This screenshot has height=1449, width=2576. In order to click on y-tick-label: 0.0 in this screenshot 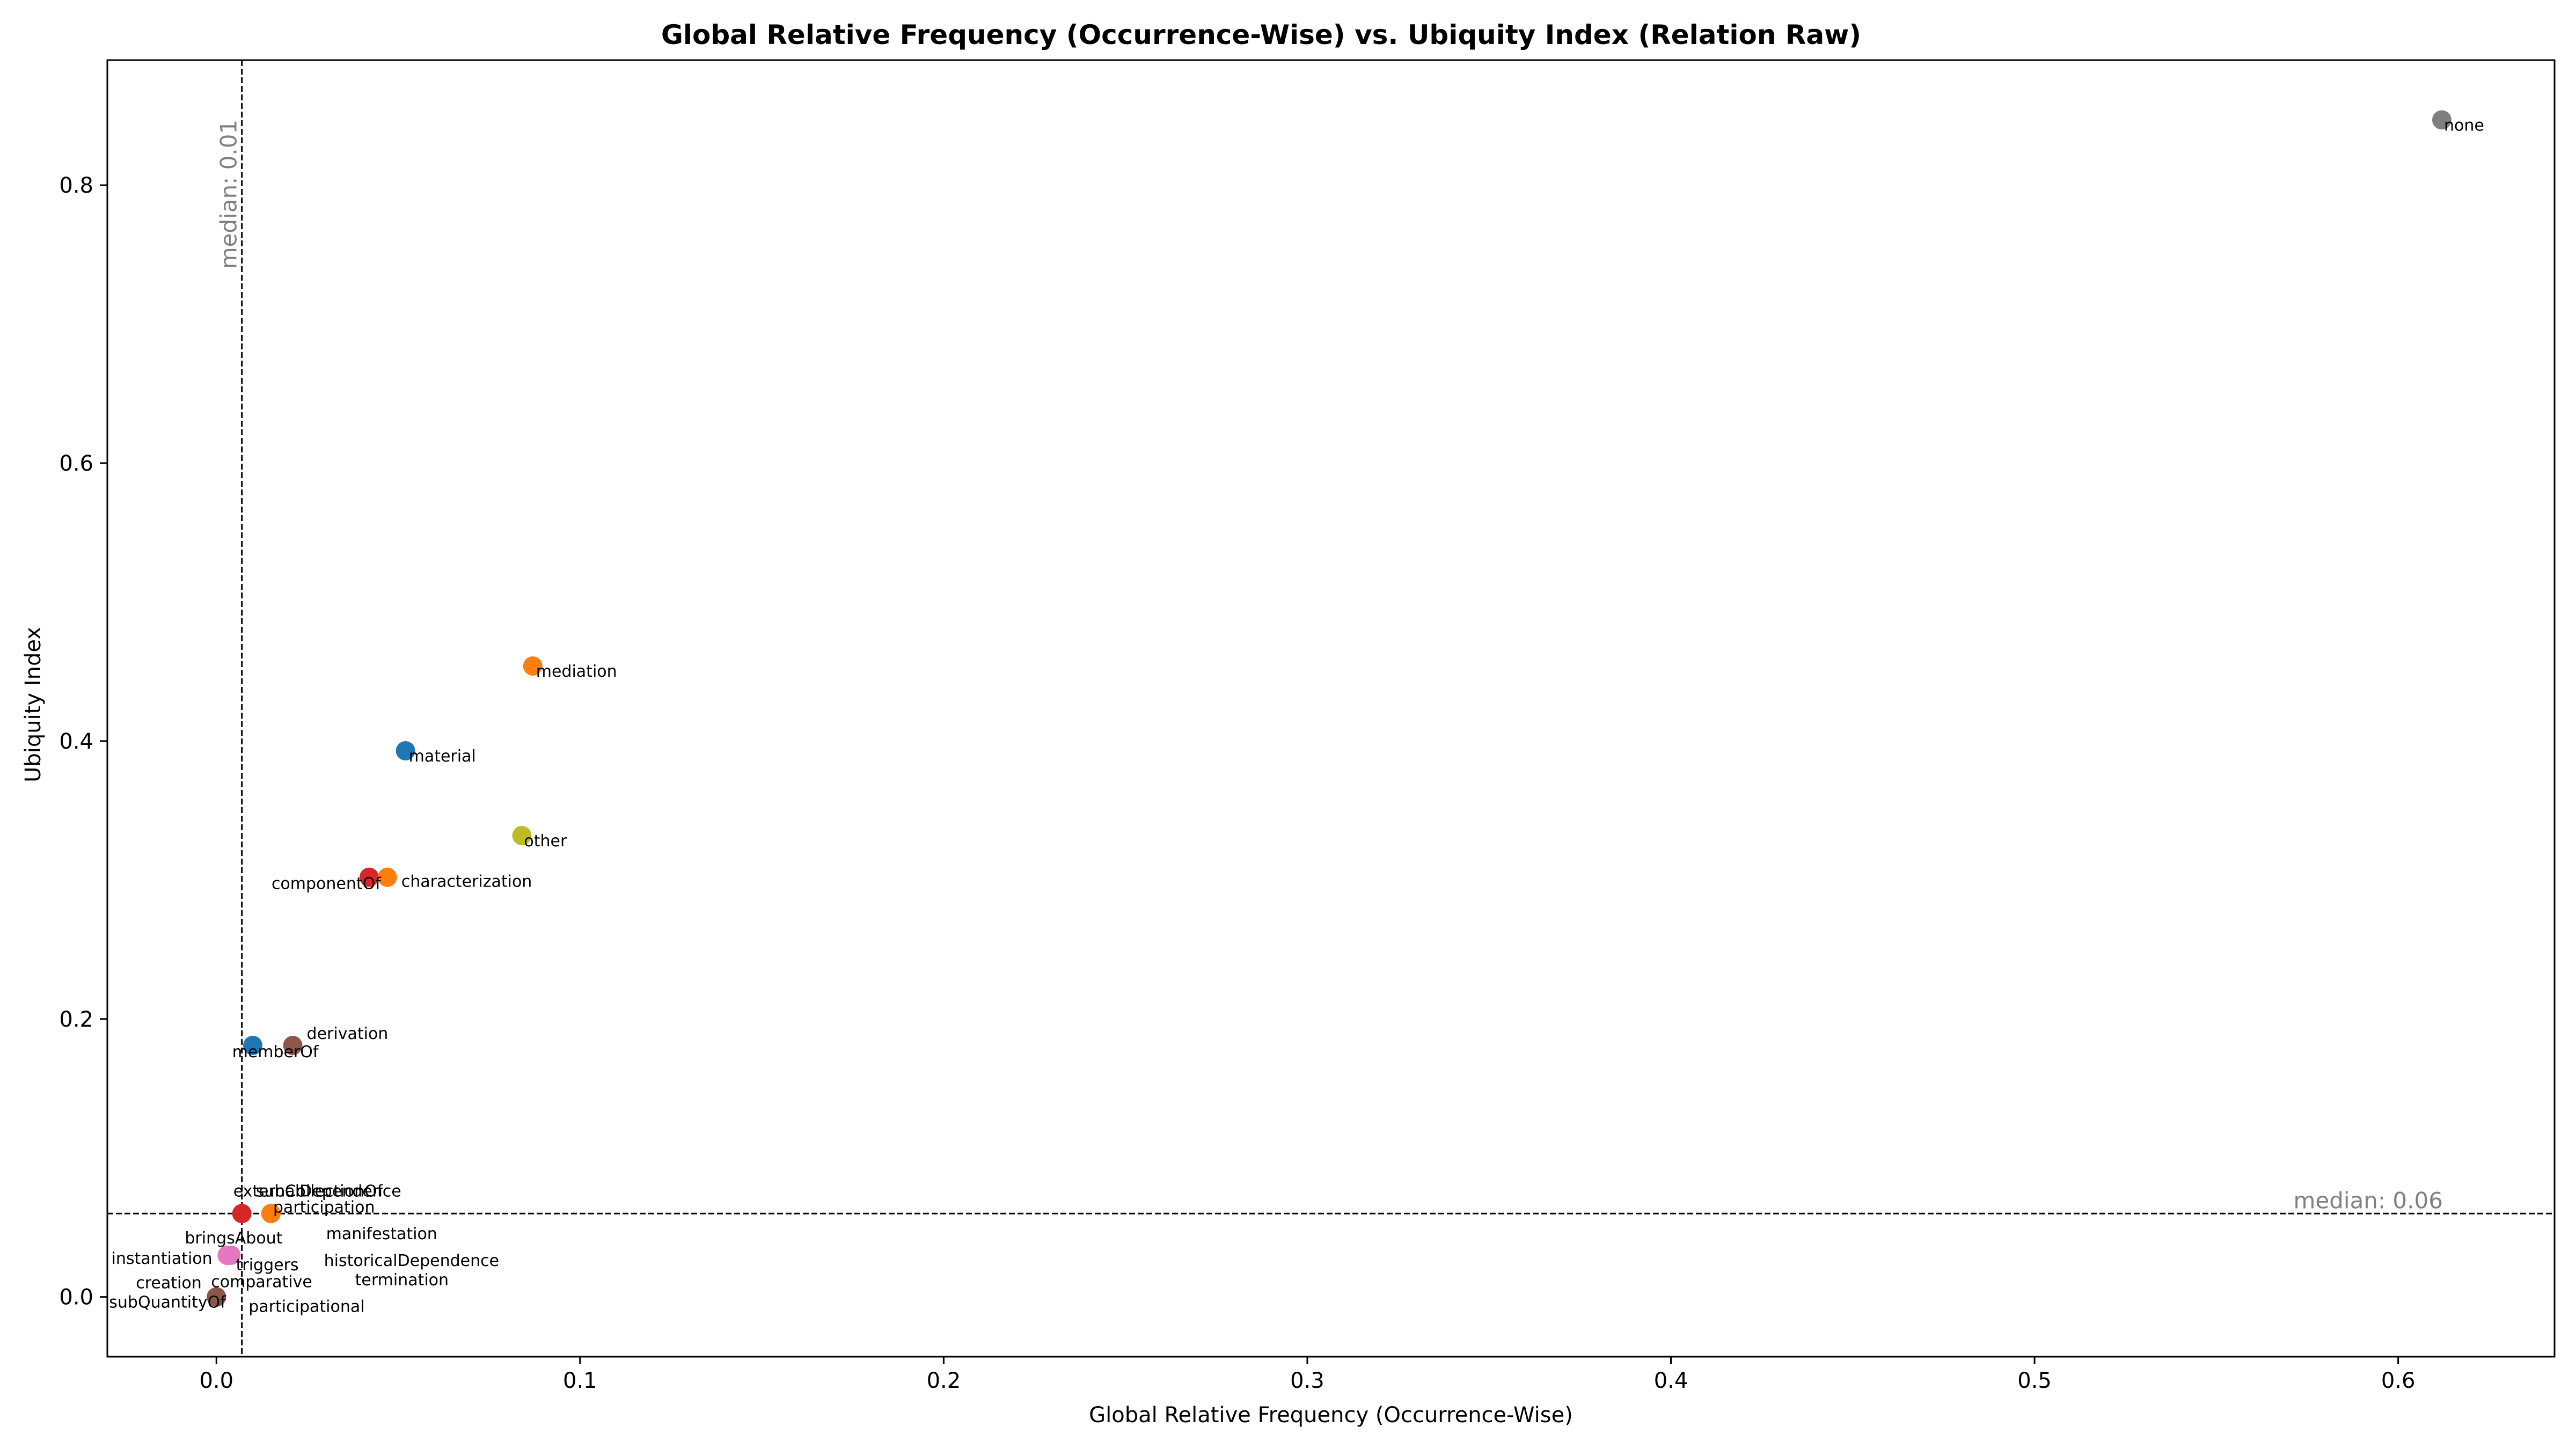, I will do `click(76, 1297)`.